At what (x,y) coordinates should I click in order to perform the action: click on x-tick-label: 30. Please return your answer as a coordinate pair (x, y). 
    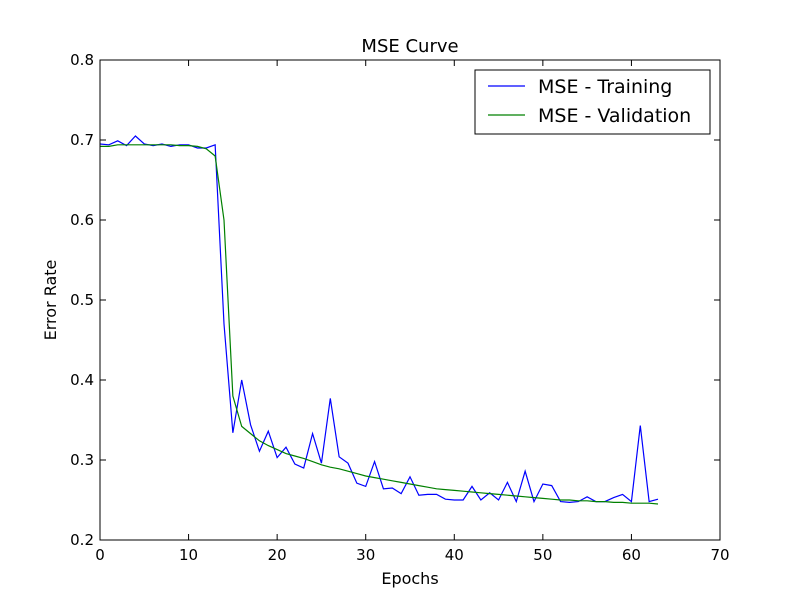
    Looking at the image, I should click on (365, 555).